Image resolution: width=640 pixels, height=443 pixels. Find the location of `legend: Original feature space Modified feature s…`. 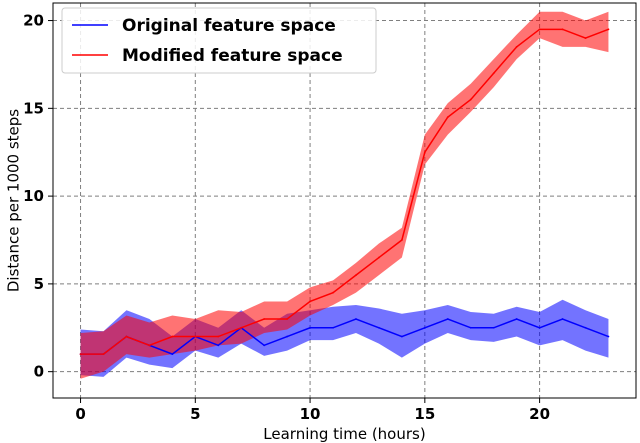

legend: Original feature space Modified feature s… is located at coordinates (219, 40).